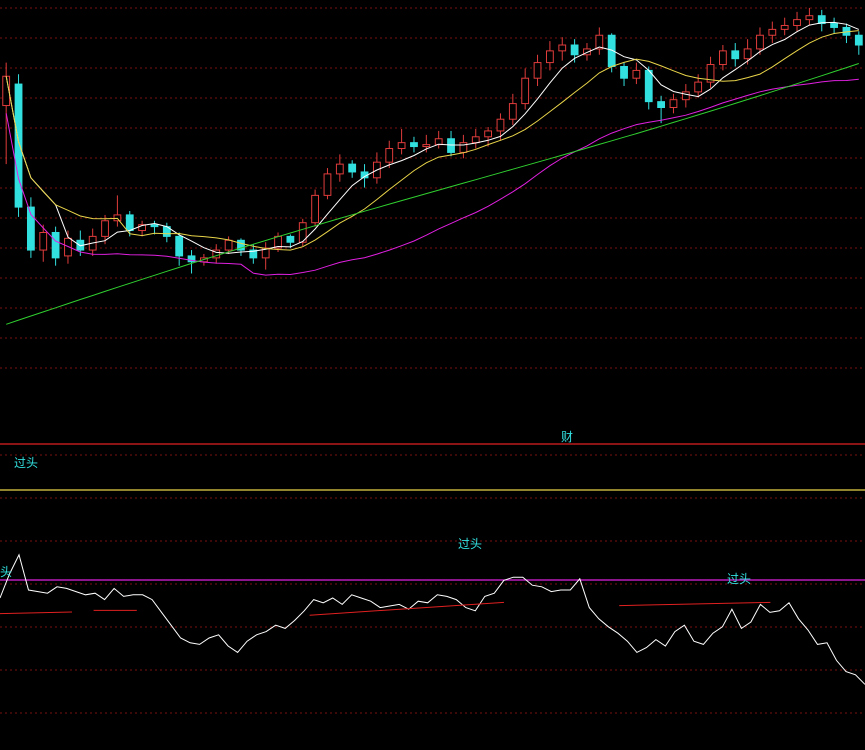 The image size is (865, 750). I want to click on annotation-label: 头, so click(6, 572).